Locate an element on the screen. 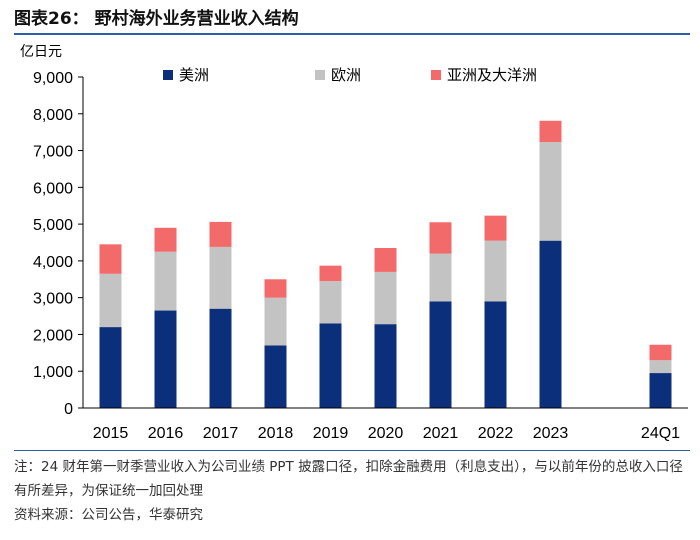 Image resolution: width=700 pixels, height=540 pixels. x-tick-label: 2019 is located at coordinates (331, 433).